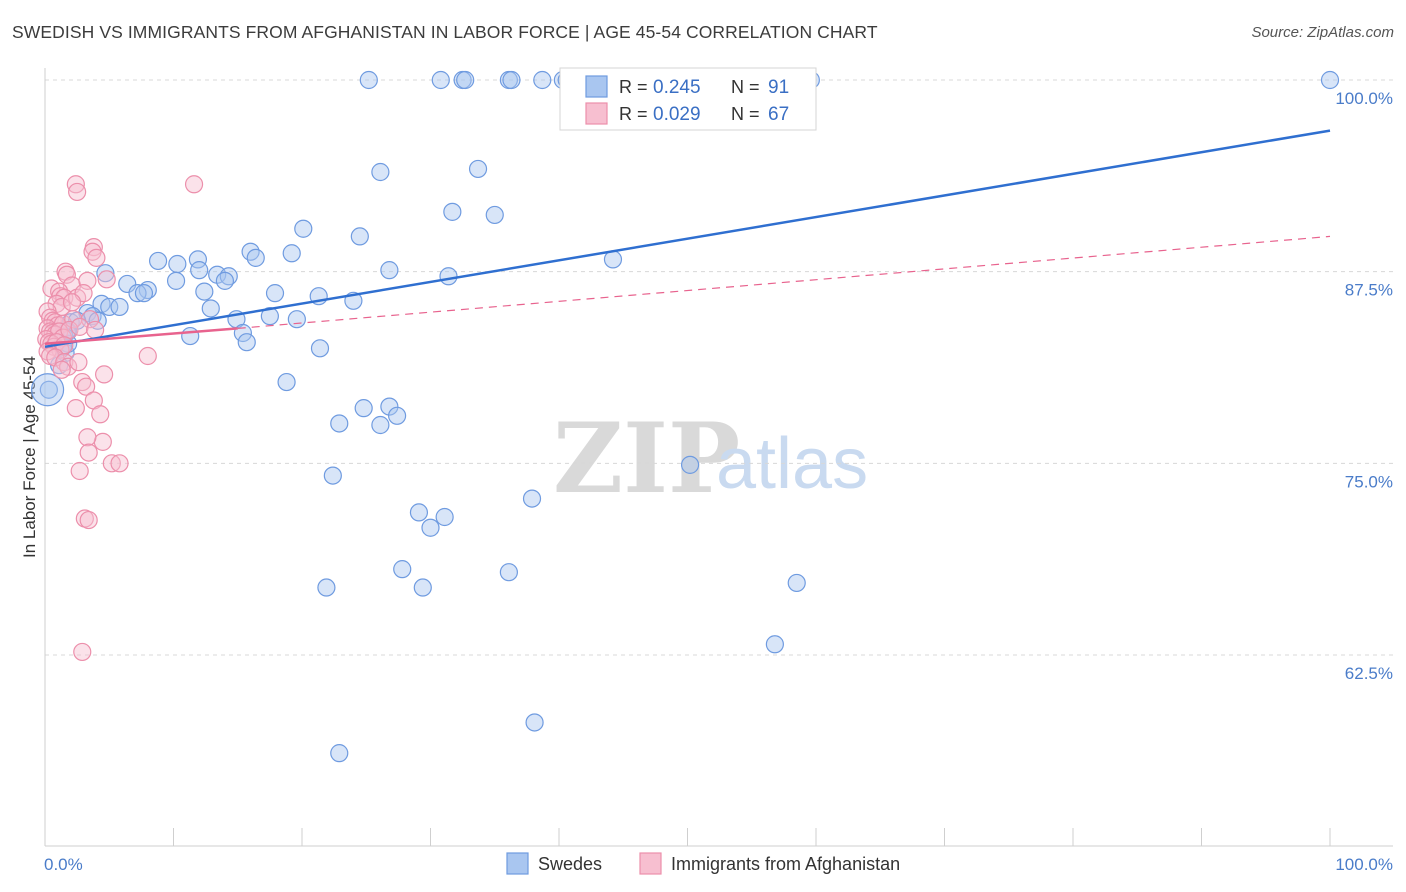 Image resolution: width=1406 pixels, height=892 pixels. I want to click on legend-swatch-afghanistan, so click(596, 113).